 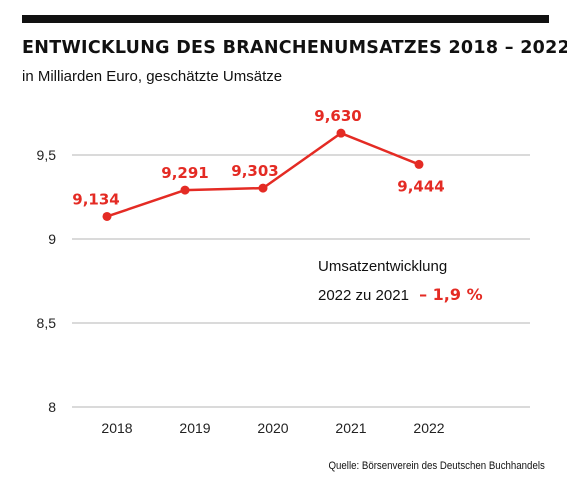 I want to click on annotation-line-1: Umsatzentwicklung, so click(x=383, y=266).